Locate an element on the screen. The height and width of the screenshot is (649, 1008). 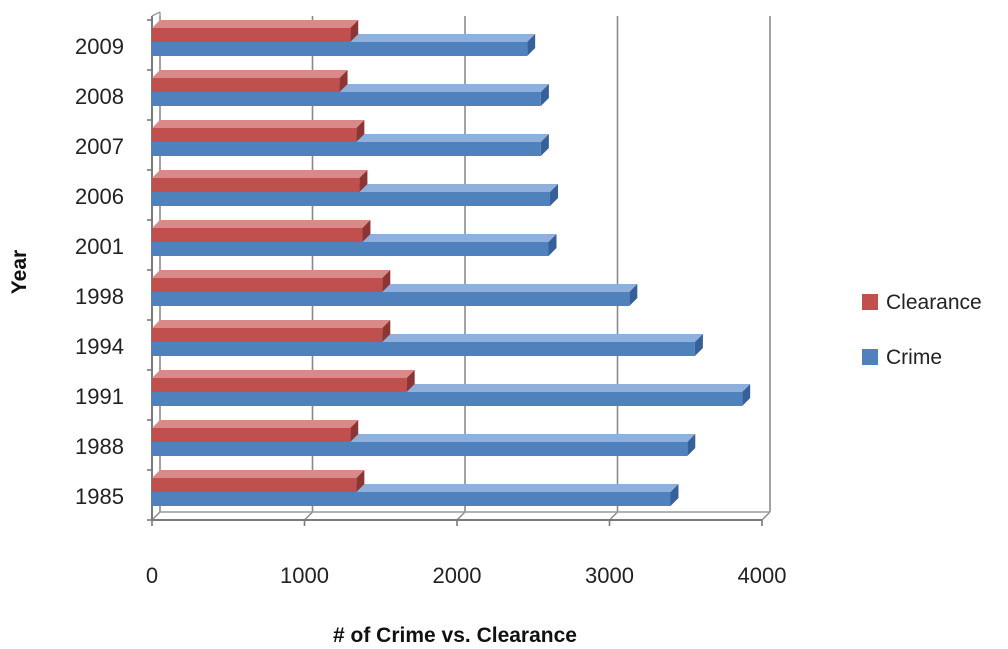
legend-item-crime: Crime is located at coordinates (902, 357).